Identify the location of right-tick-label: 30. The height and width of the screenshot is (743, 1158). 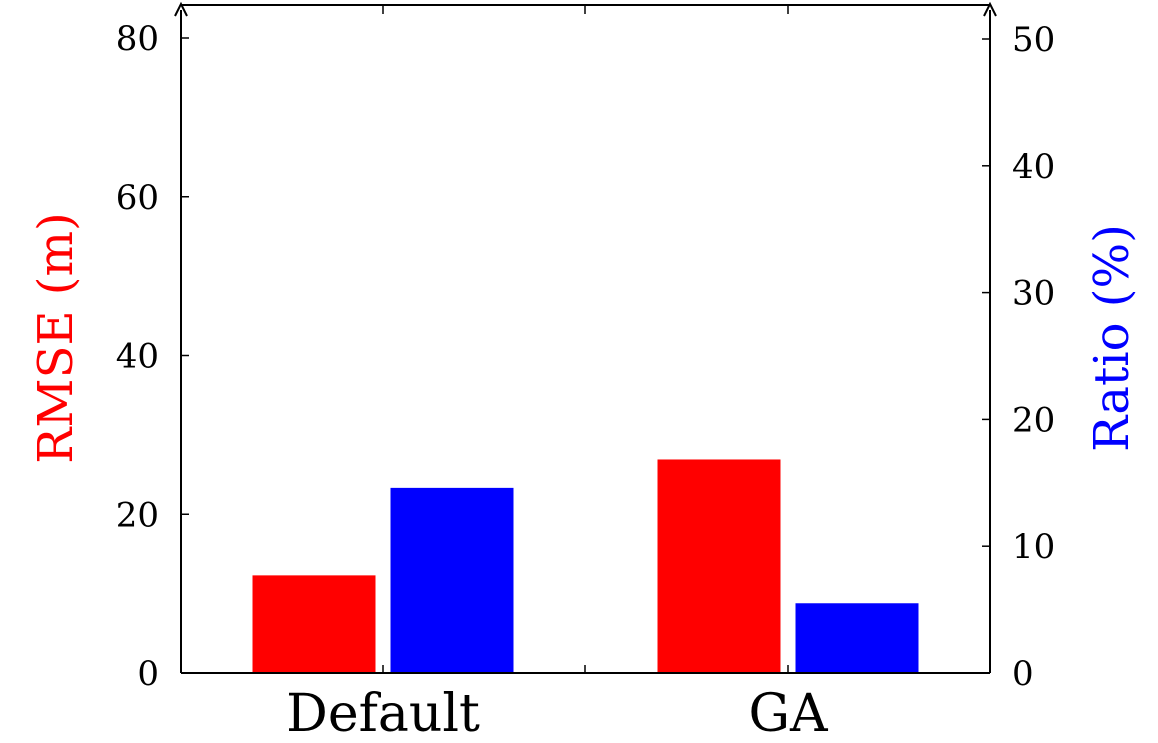
(1033, 294).